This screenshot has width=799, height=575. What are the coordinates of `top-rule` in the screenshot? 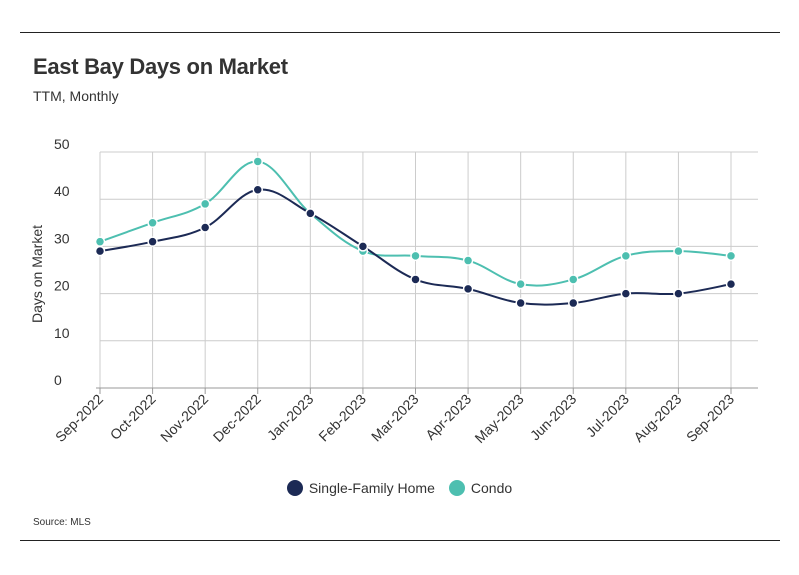 It's located at (400, 32).